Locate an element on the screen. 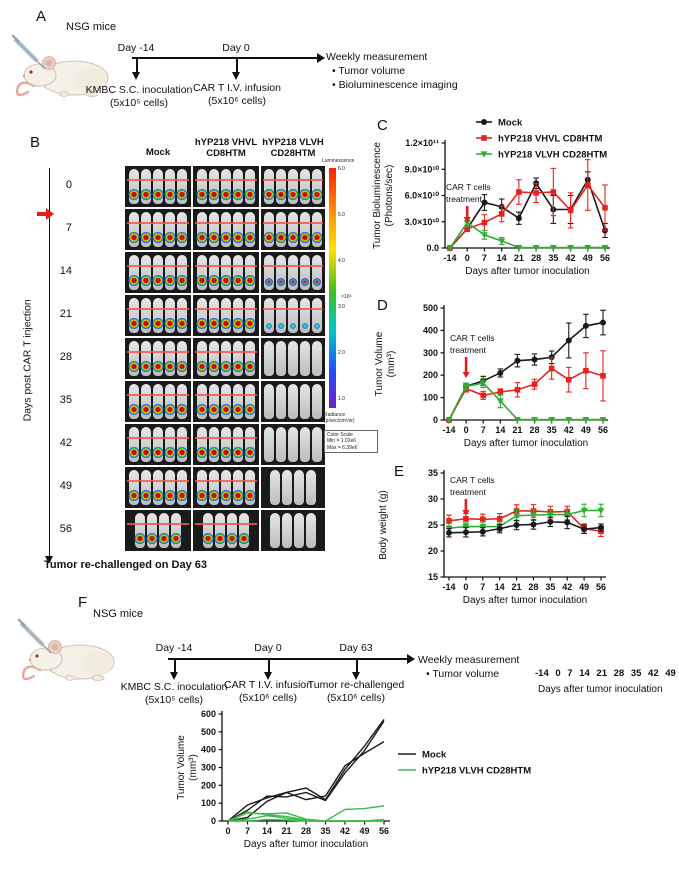  measurement-item: Bioluminescence imaging is located at coordinates (395, 85).